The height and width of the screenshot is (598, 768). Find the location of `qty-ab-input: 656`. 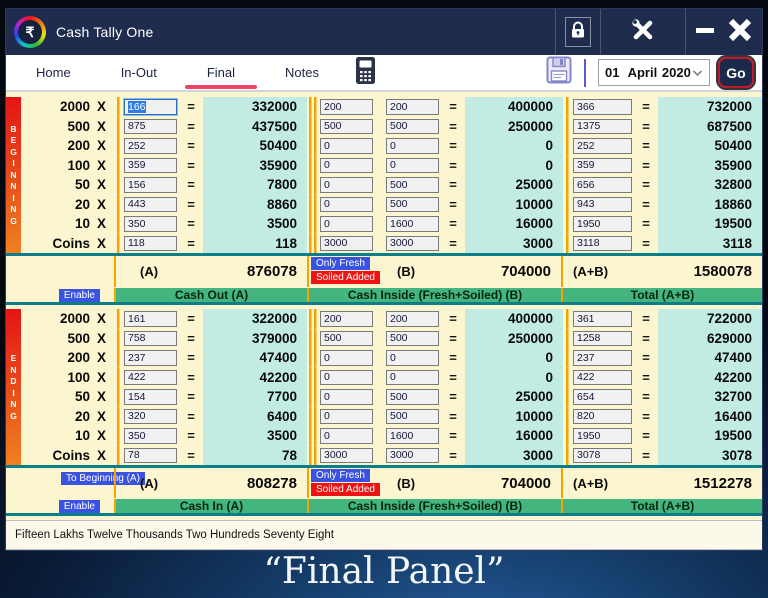

qty-ab-input: 656 is located at coordinates (602, 185).